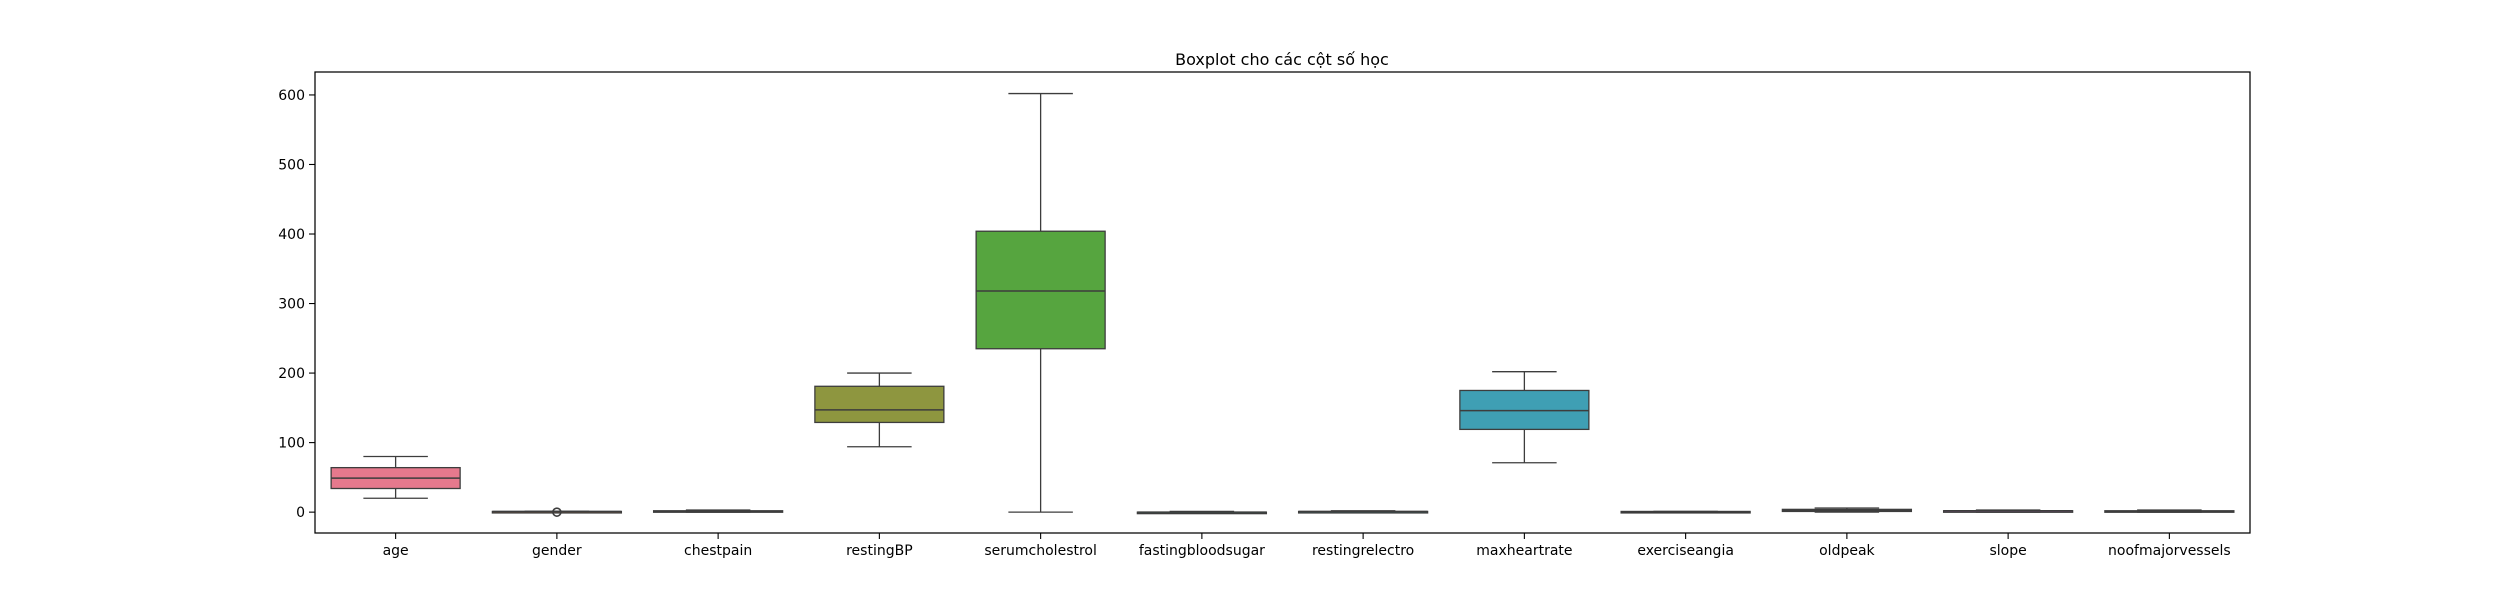 The image size is (2500, 600). I want to click on y-tick-label: 600, so click(291, 96).